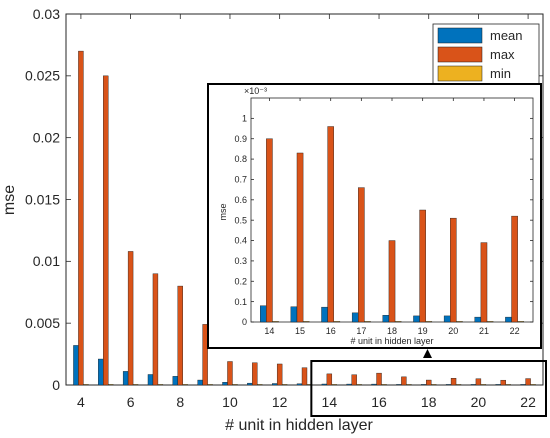 This screenshot has height=438, width=550. I want to click on inset-ytick-label: 0.4, so click(240, 241).